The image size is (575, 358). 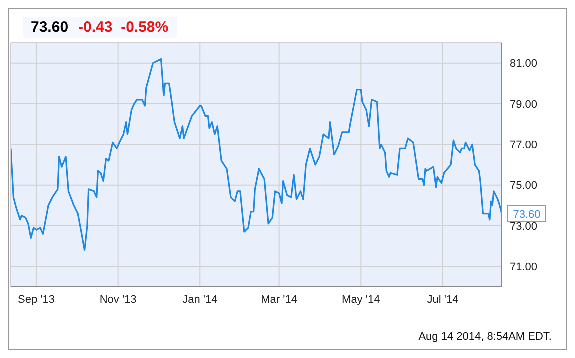 What do you see at coordinates (50, 27) in the screenshot?
I see `chart-title: 73.60` at bounding box center [50, 27].